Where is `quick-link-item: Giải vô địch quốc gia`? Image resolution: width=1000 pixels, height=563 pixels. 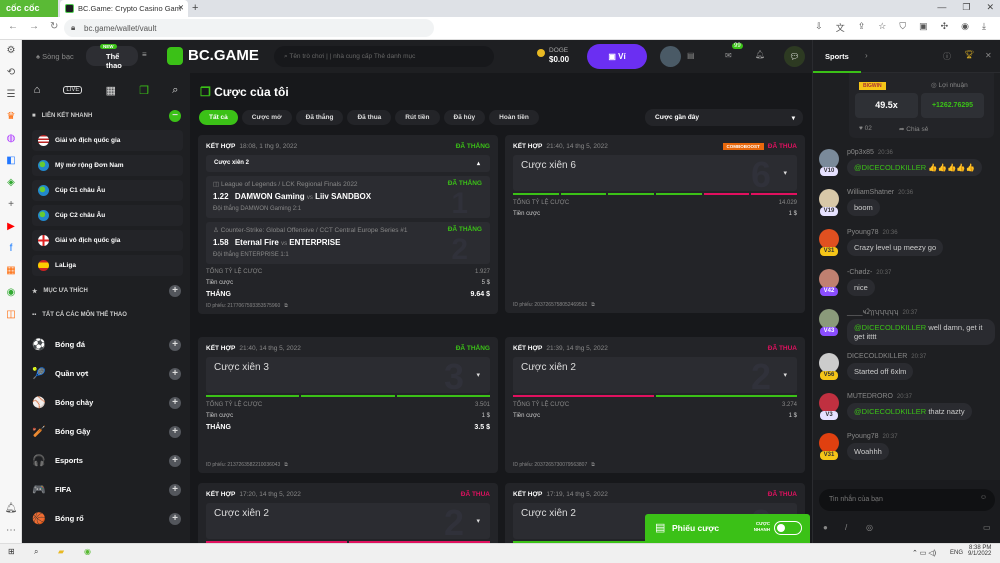 quick-link-item: Giải vô địch quốc gia is located at coordinates (107, 240).